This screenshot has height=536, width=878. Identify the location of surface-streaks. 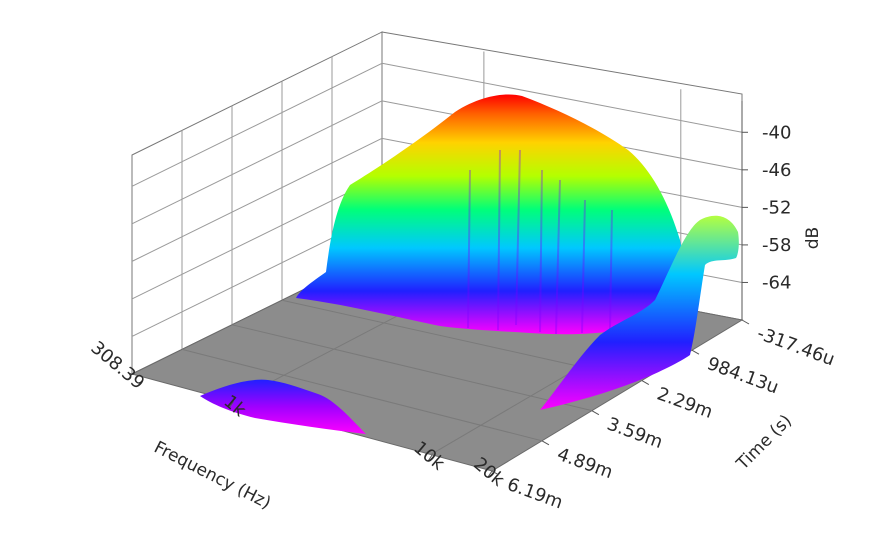
(540, 242).